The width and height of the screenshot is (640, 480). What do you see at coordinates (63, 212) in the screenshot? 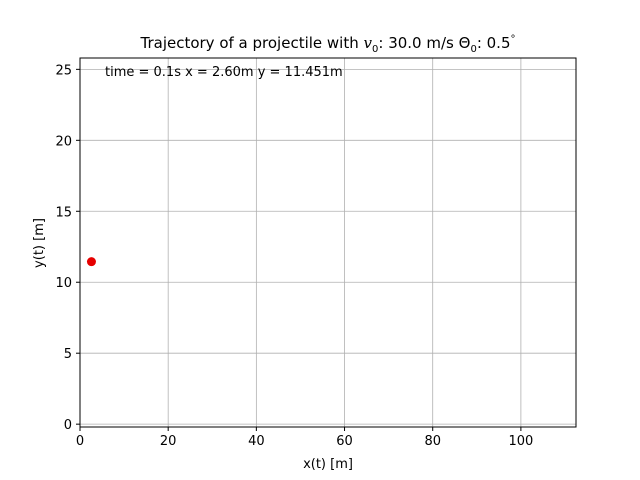
I see `y-tick-label-3: 15` at bounding box center [63, 212].